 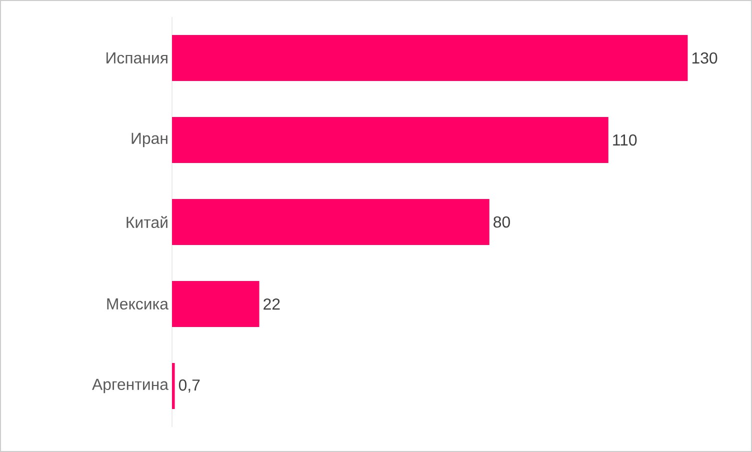 I want to click on y-tick-label: Китай, so click(x=147, y=222).